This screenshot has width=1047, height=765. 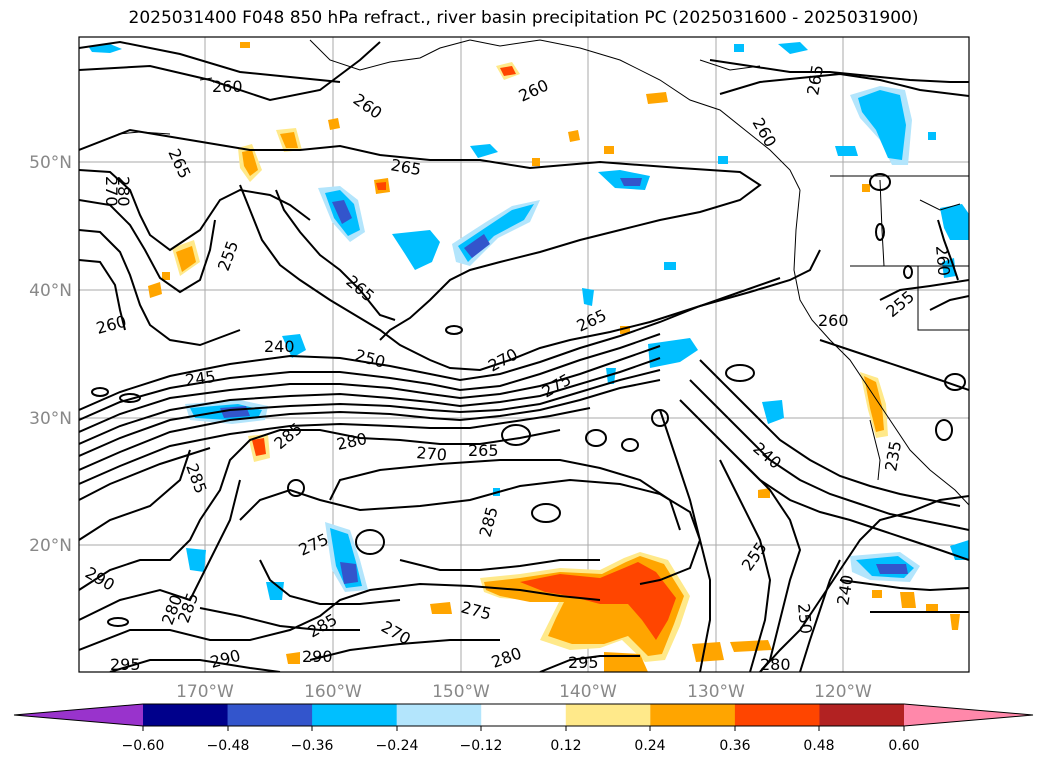 I want to click on colorbar-tick-label: 0.36, so click(x=734, y=746).